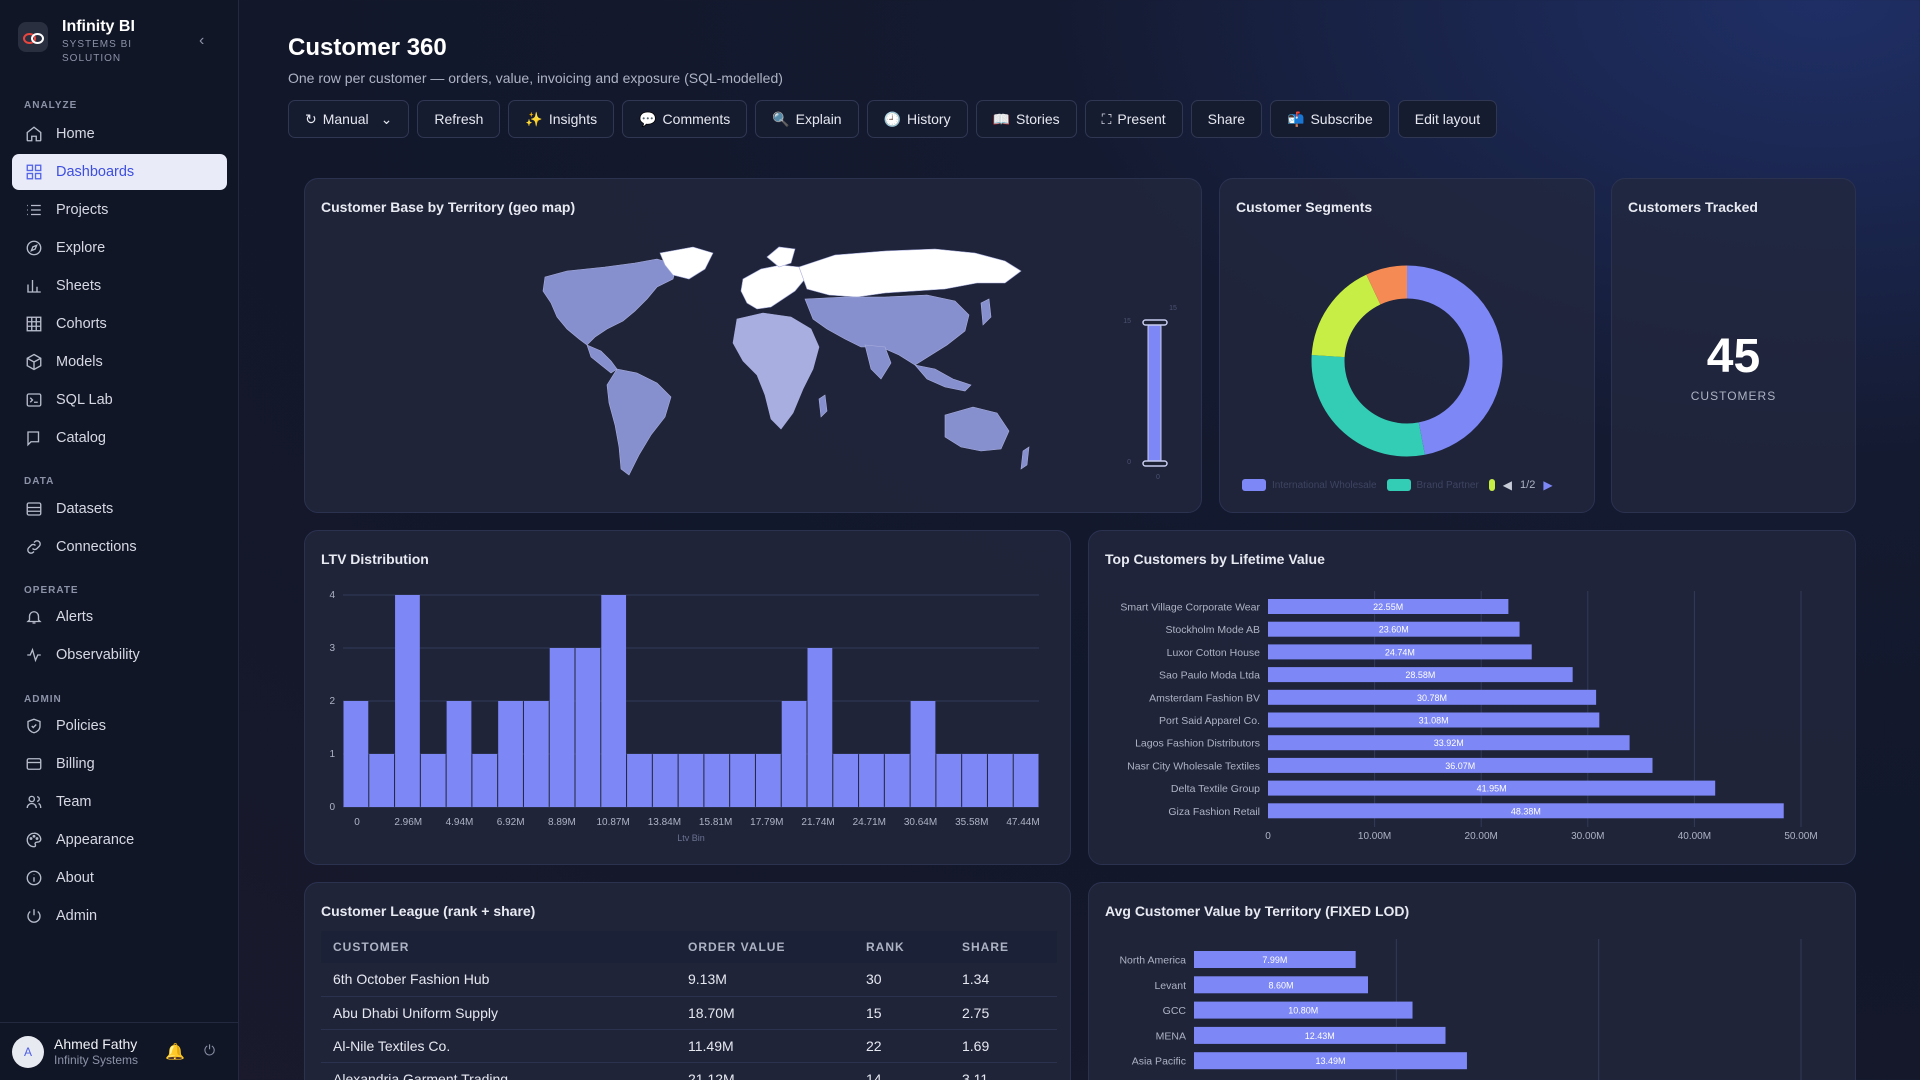 The image size is (1920, 1080). I want to click on sidebar-item-policies: Policies, so click(119, 726).